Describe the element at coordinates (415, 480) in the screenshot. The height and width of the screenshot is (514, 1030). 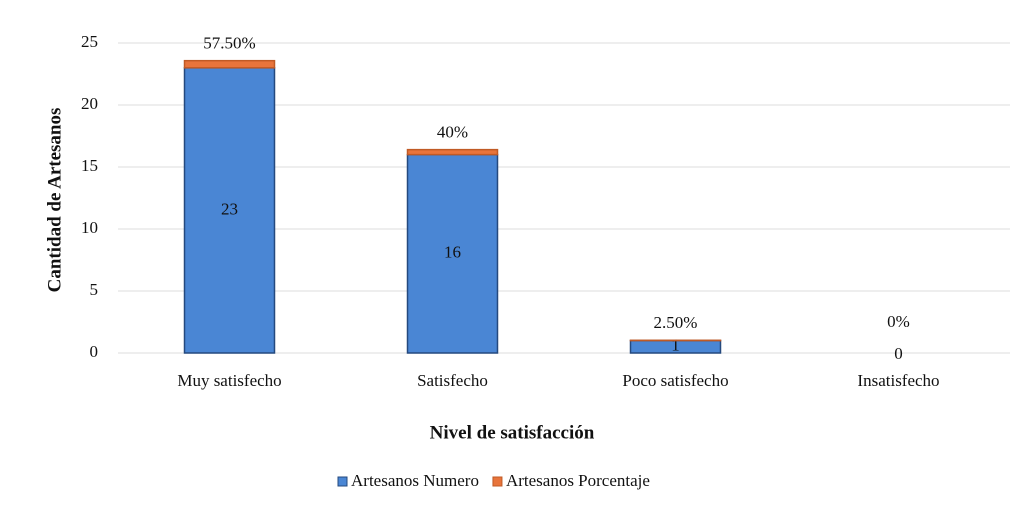
I see `legend-label: Artesanos Numero` at that location.